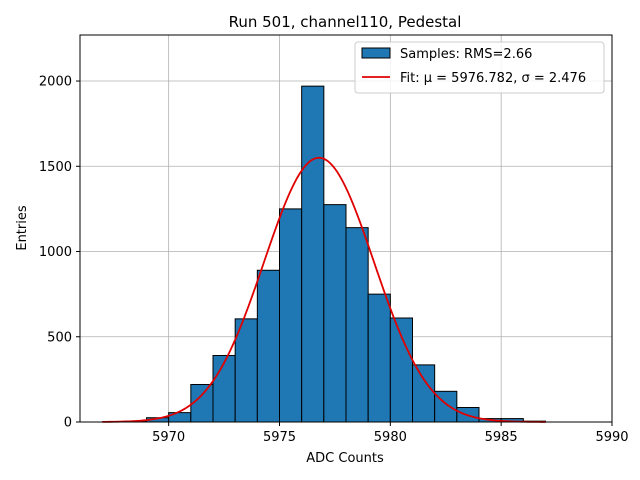 The width and height of the screenshot is (640, 480). I want to click on x-tick-label: 5990, so click(611, 437).